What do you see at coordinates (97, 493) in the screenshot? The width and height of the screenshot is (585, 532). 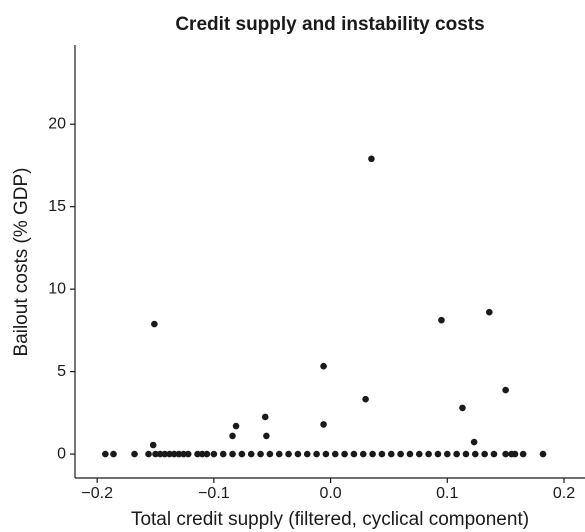 I see `x-tick-label: −0.2` at bounding box center [97, 493].